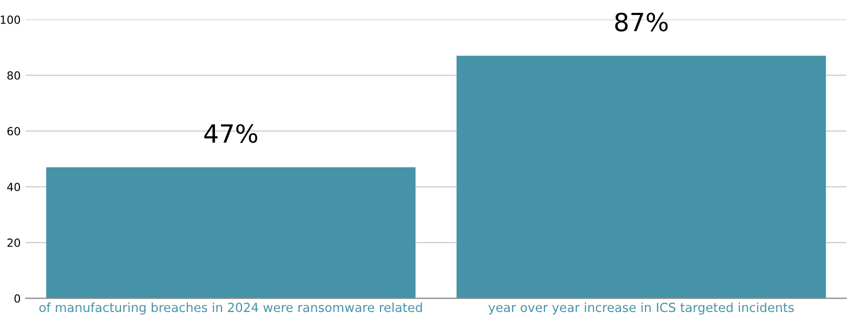 Image resolution: width=855 pixels, height=326 pixels. What do you see at coordinates (17, 298) in the screenshot?
I see `y-tick-label: 0` at bounding box center [17, 298].